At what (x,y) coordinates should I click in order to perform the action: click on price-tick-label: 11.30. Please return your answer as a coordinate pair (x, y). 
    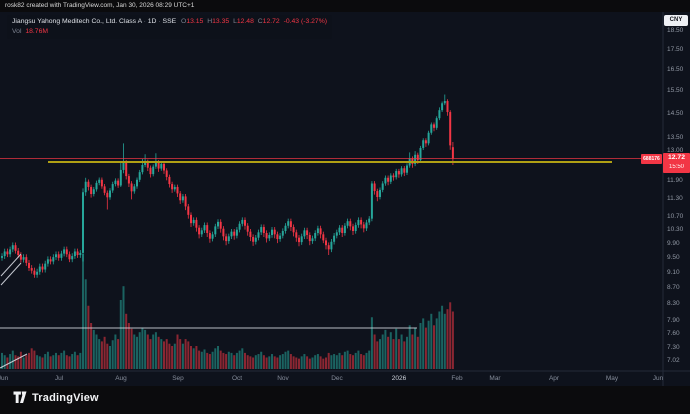
    Looking at the image, I should click on (675, 198).